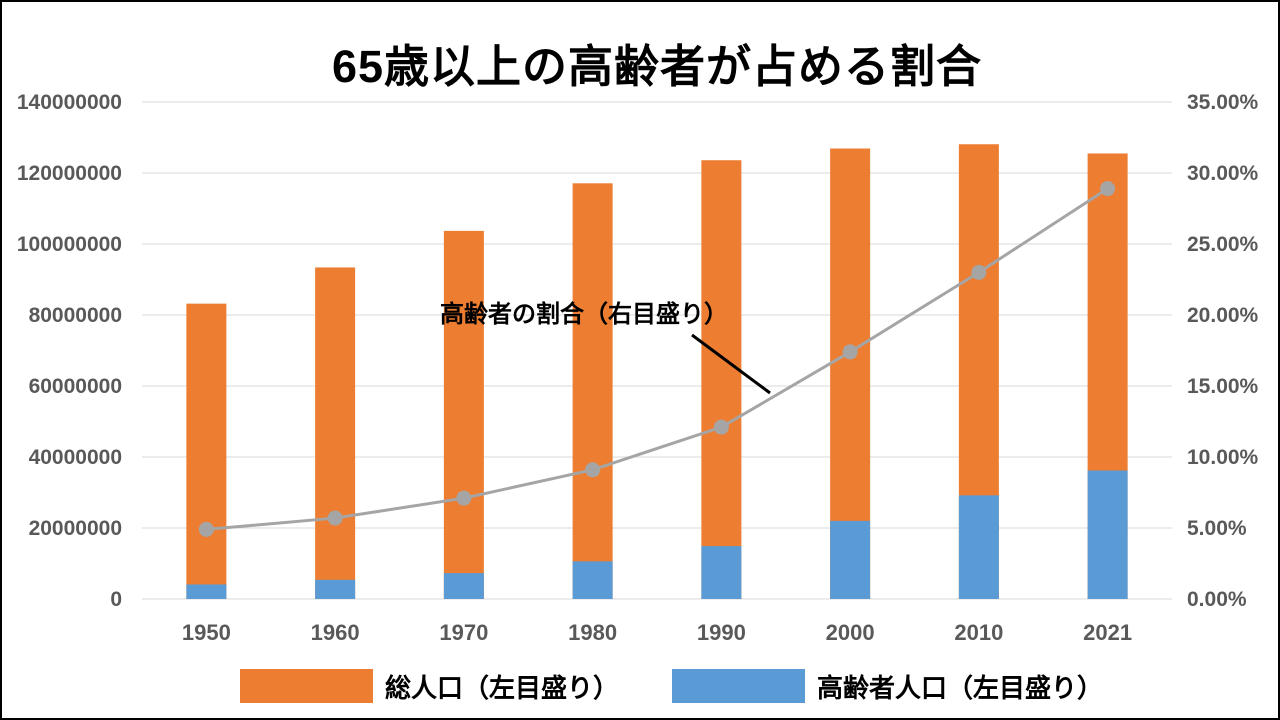  What do you see at coordinates (850, 632) in the screenshot?
I see `x-axis-label-2000: 2000` at bounding box center [850, 632].